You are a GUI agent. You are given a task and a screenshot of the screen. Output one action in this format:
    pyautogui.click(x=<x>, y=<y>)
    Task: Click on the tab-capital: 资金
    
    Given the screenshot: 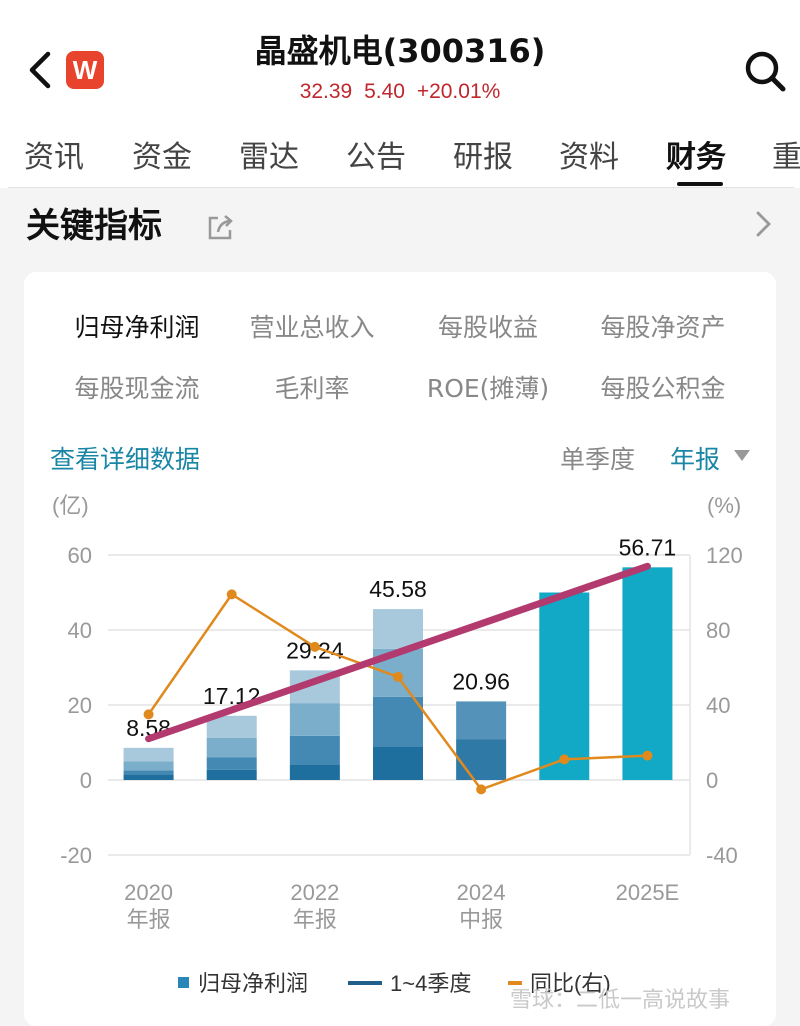 What is the action you would take?
    pyautogui.click(x=162, y=157)
    